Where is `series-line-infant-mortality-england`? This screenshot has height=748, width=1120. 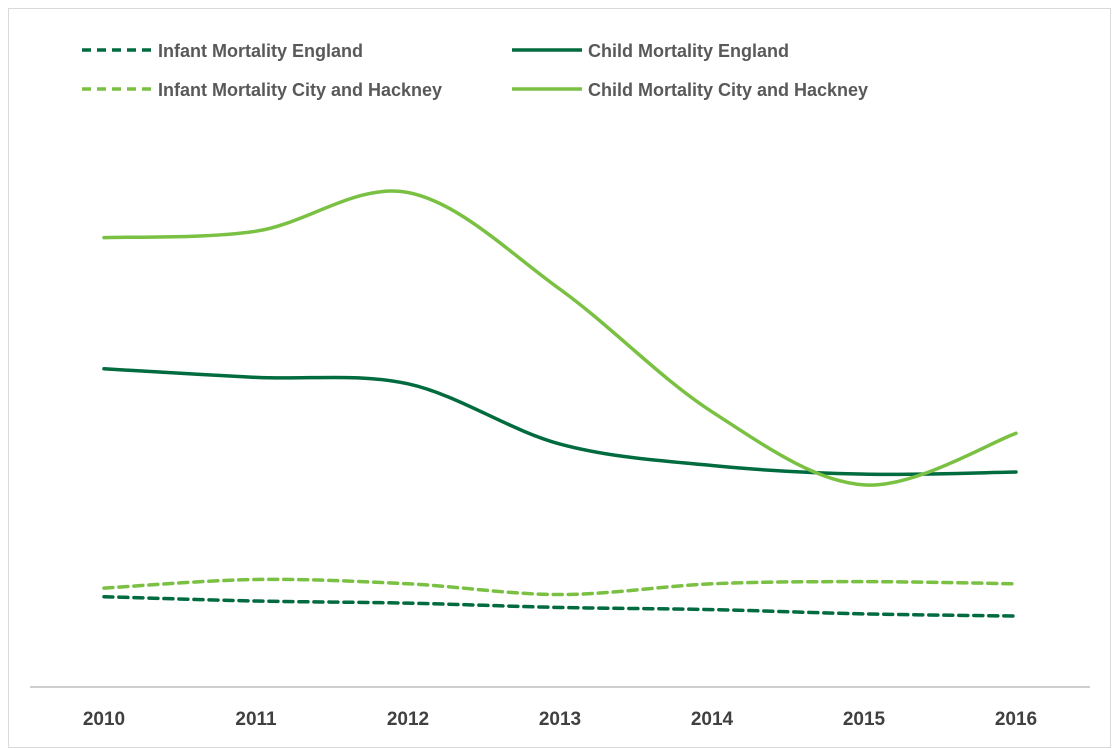 series-line-infant-mortality-england is located at coordinates (560, 606).